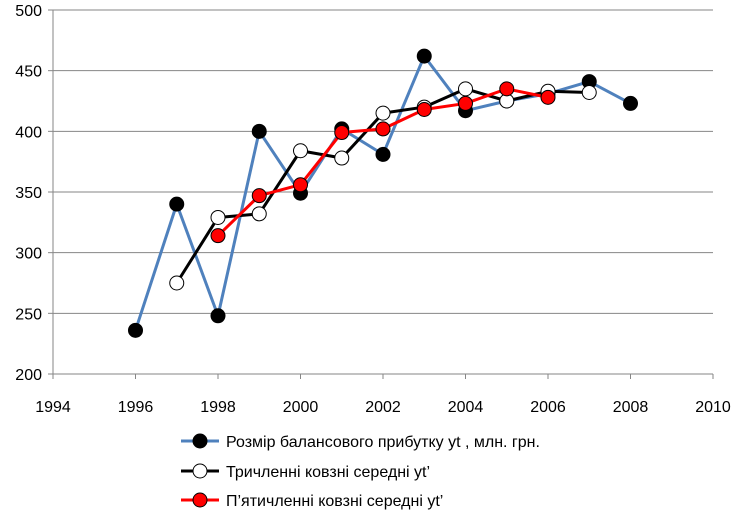  What do you see at coordinates (136, 407) in the screenshot?
I see `x-tick-label: 1996` at bounding box center [136, 407].